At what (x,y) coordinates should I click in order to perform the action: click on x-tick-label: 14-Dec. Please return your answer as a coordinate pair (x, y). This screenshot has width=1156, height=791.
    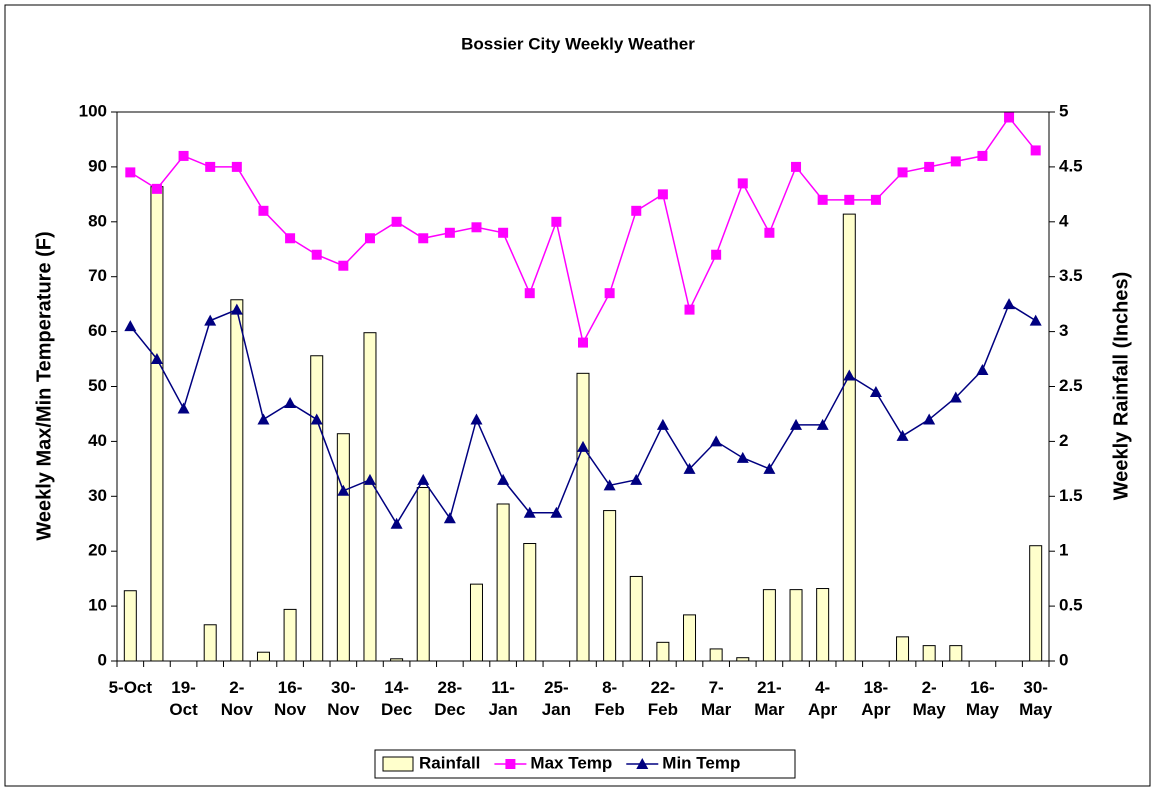
    Looking at the image, I should click on (397, 698).